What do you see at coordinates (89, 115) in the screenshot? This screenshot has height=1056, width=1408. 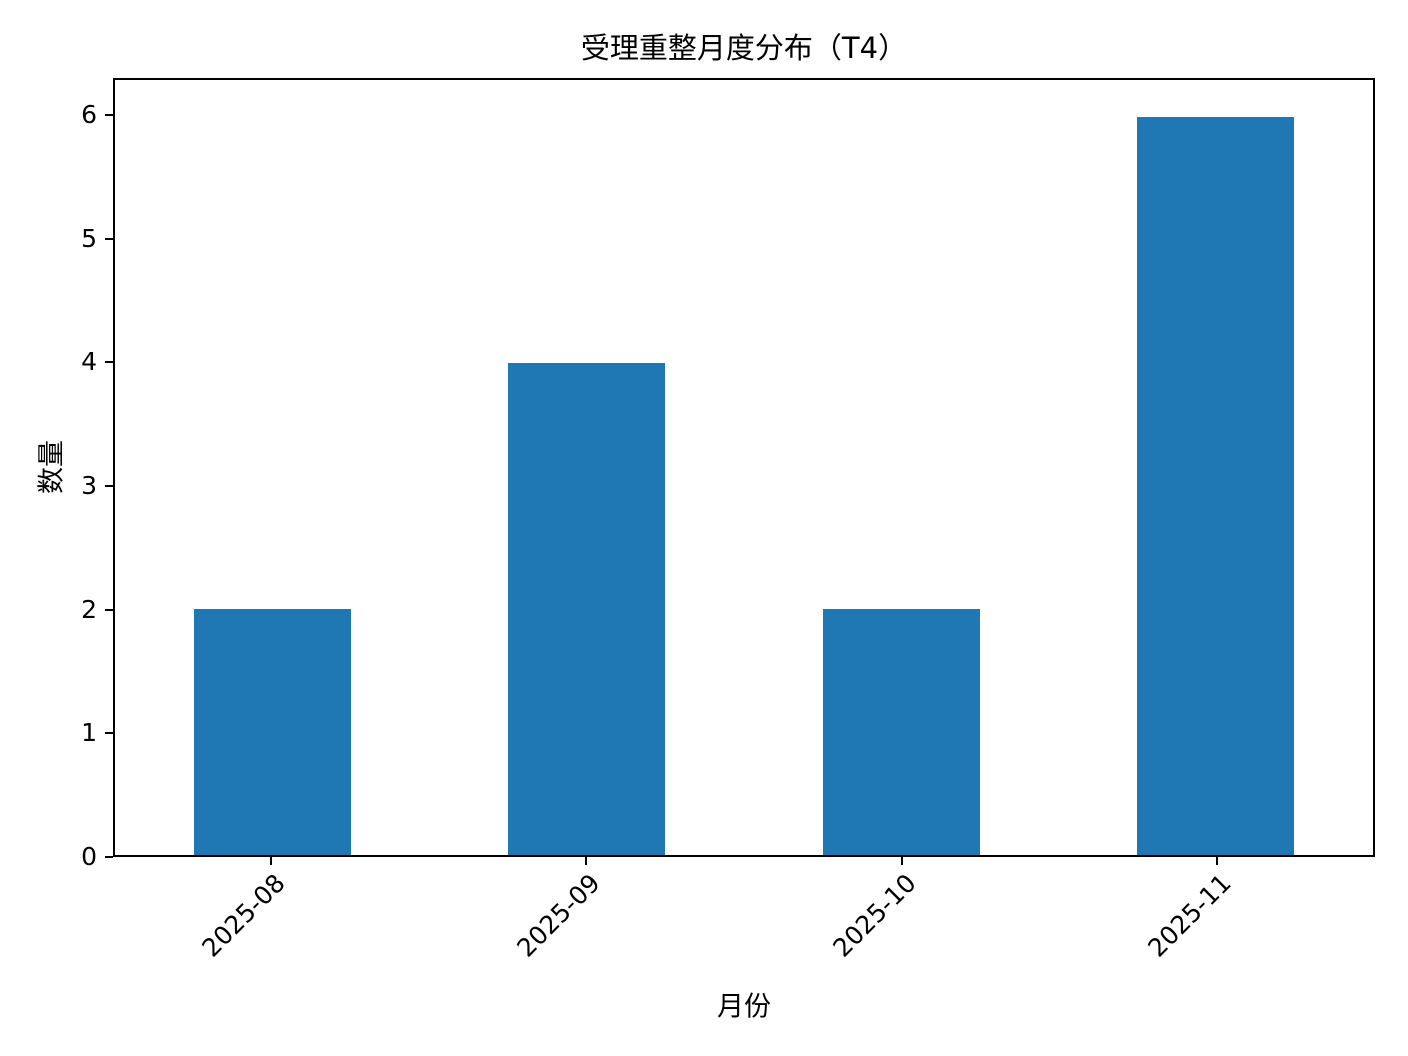 I see `y-tick-label-6: 6` at bounding box center [89, 115].